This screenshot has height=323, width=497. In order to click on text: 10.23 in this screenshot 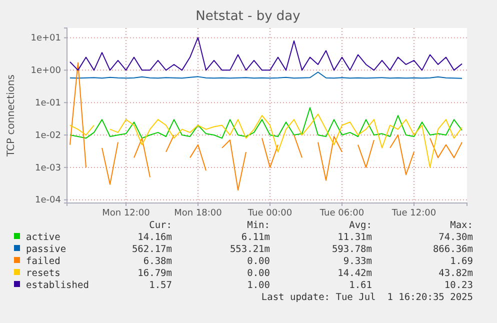, I will do `click(458, 285)`.